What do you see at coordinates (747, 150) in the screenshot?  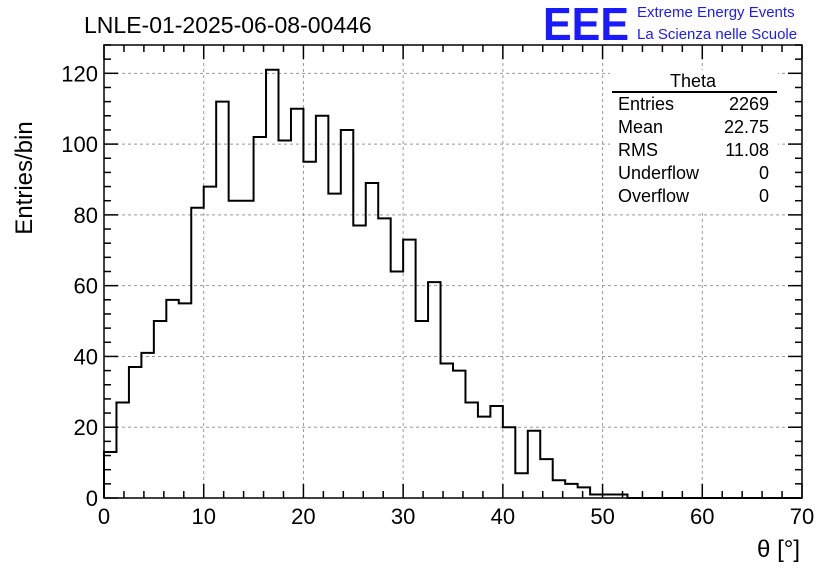 I see `stats-rms-value: 11.08` at bounding box center [747, 150].